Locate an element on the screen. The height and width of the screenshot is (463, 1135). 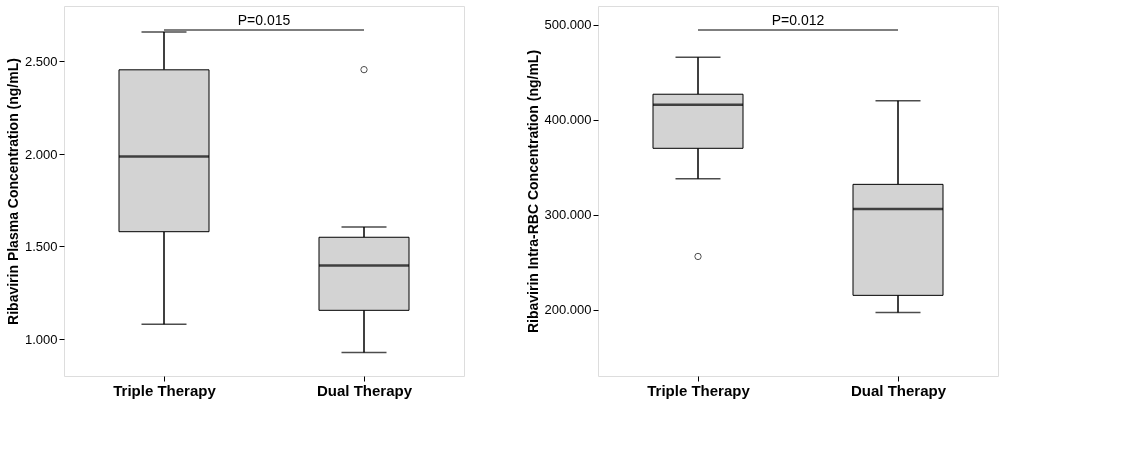
annotation: P=0.012 is located at coordinates (798, 20).